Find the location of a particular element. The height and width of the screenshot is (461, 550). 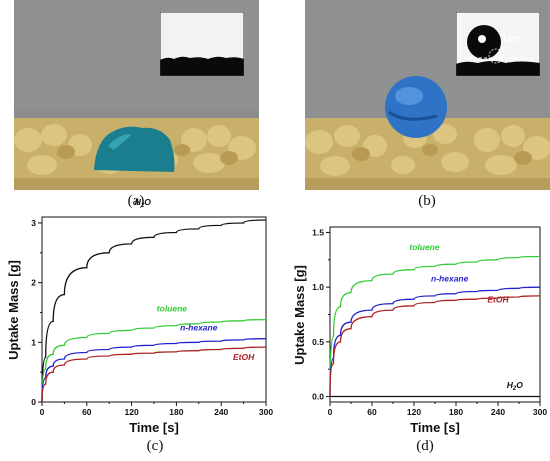

x-tick-label-c: 300 is located at coordinates (266, 412).